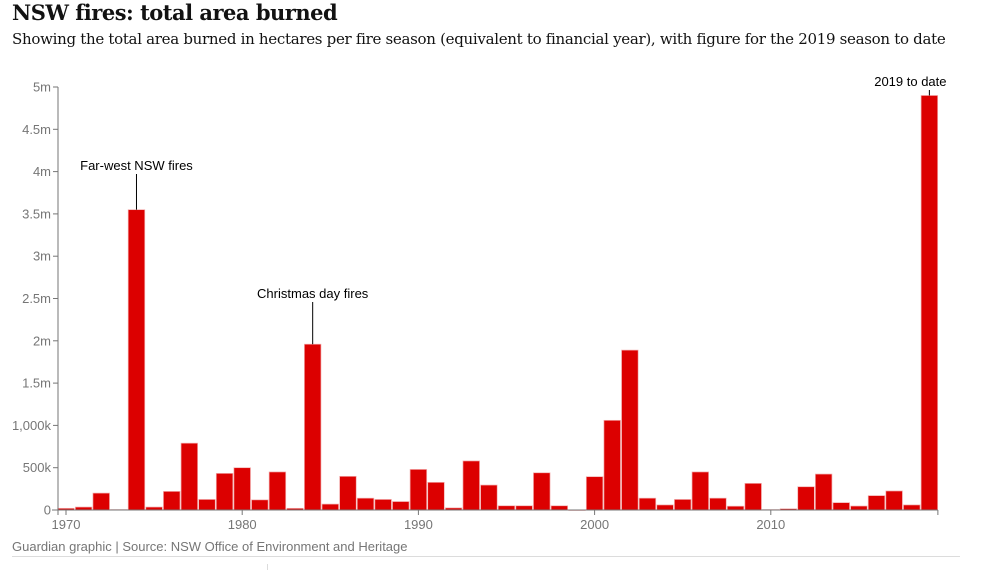 This screenshot has height=570, width=981. Describe the element at coordinates (735, 508) in the screenshot. I see `bar-2008` at that location.